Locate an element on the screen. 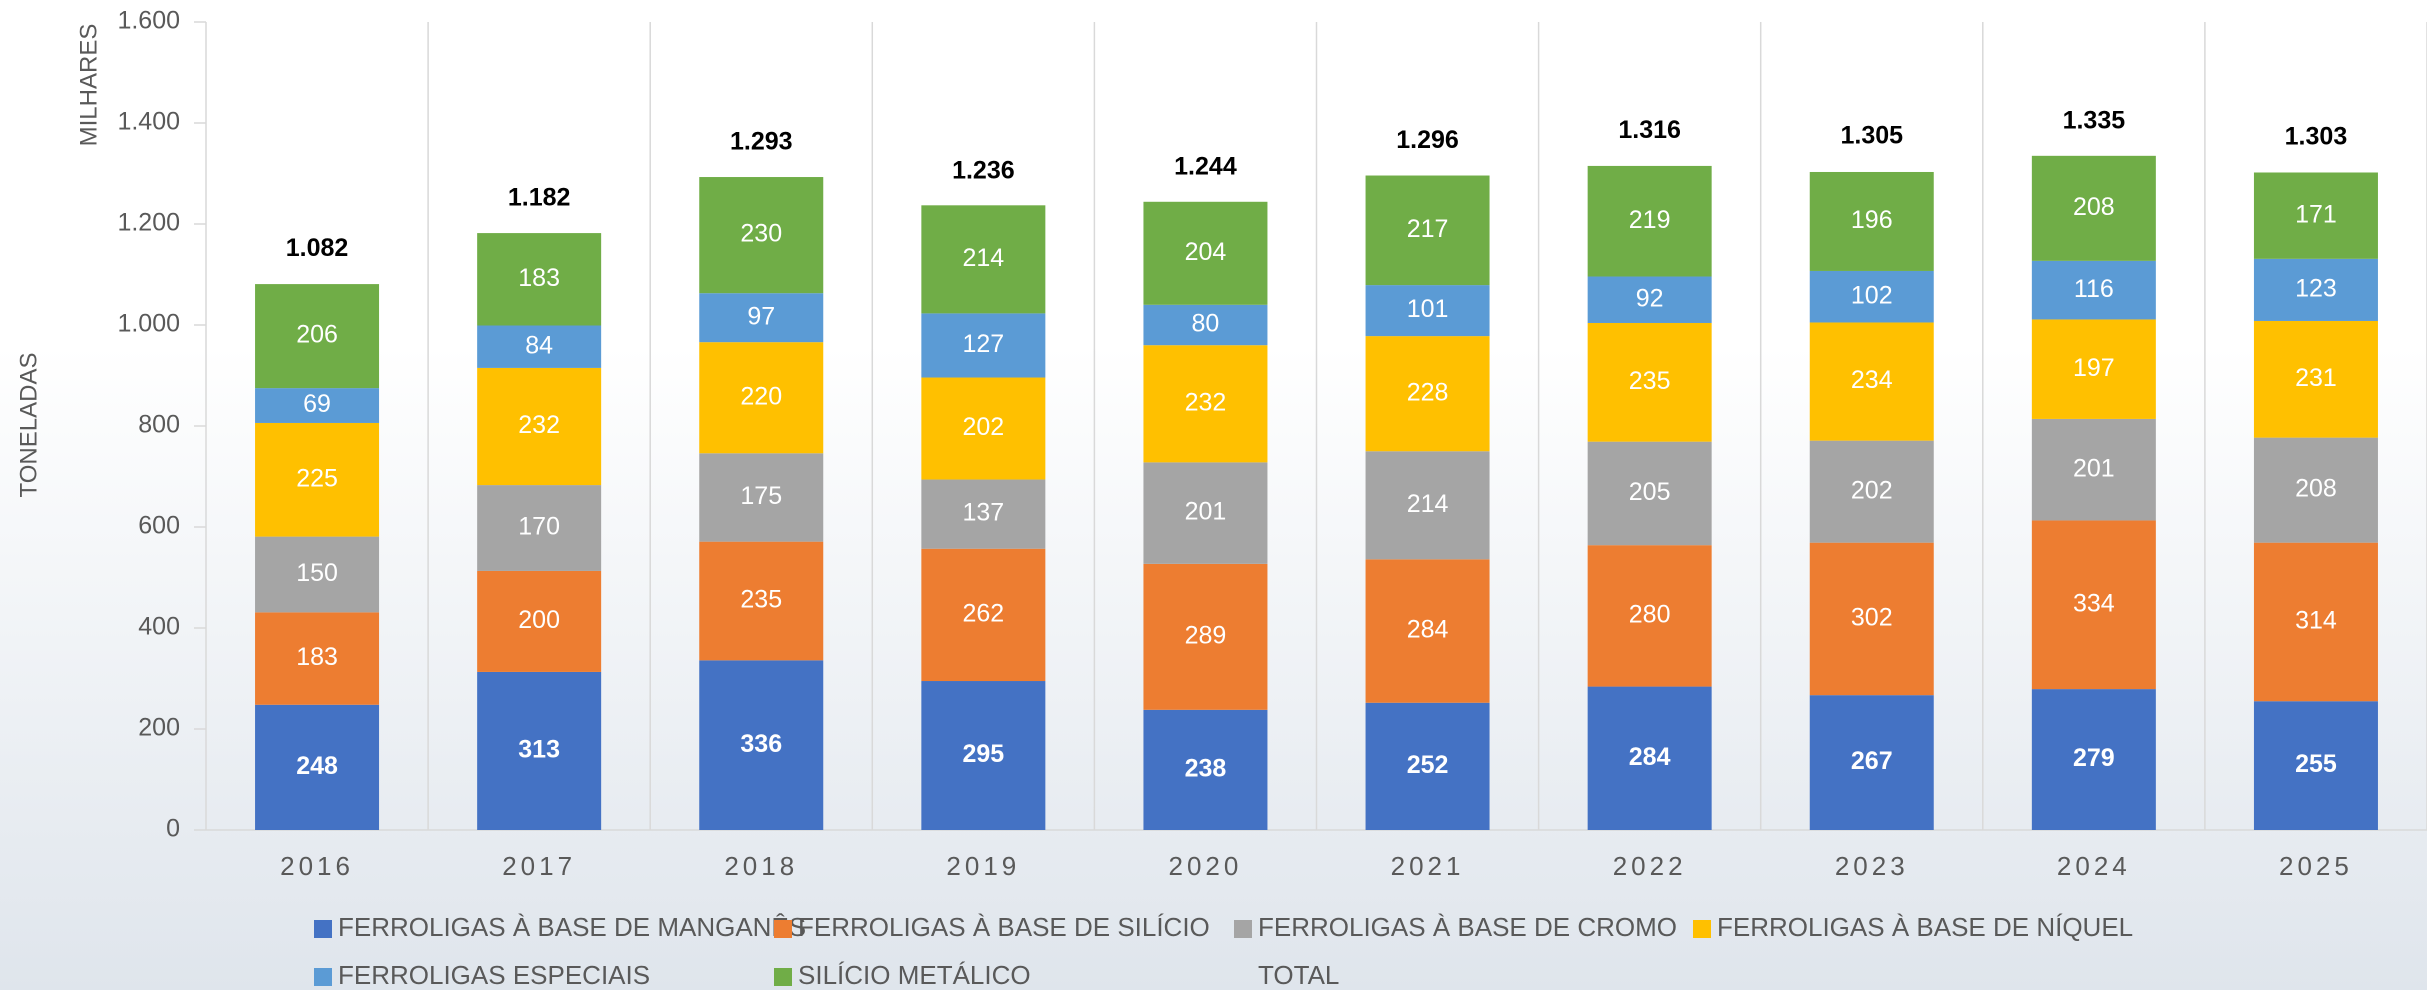 The height and width of the screenshot is (990, 2427). data-label: 225 is located at coordinates (317, 478).